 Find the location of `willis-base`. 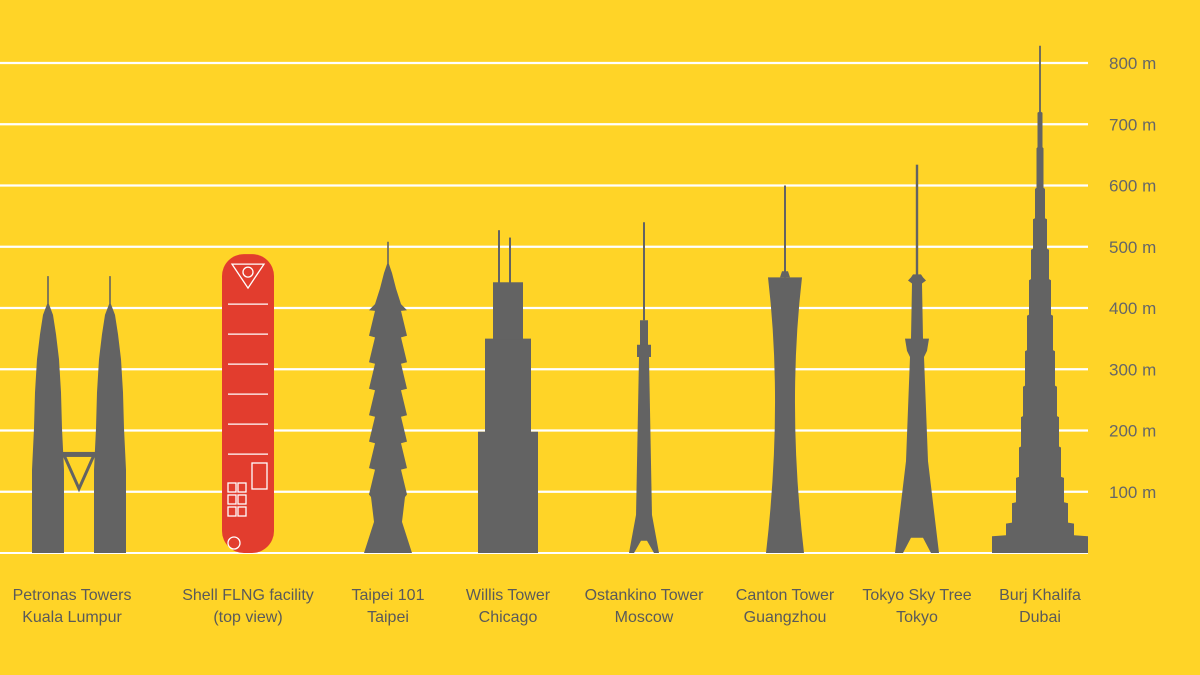

willis-base is located at coordinates (508, 492).